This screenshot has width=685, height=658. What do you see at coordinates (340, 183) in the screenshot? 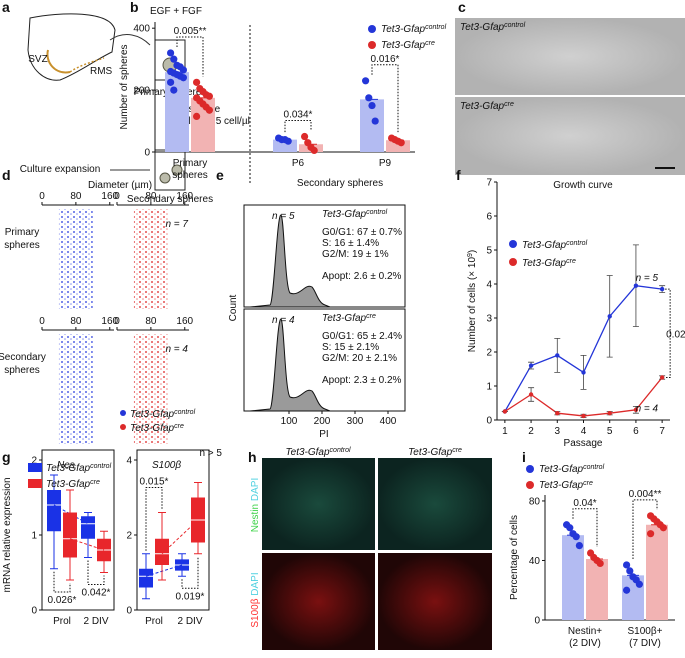
I see `label: Secondary spheres` at bounding box center [340, 183].